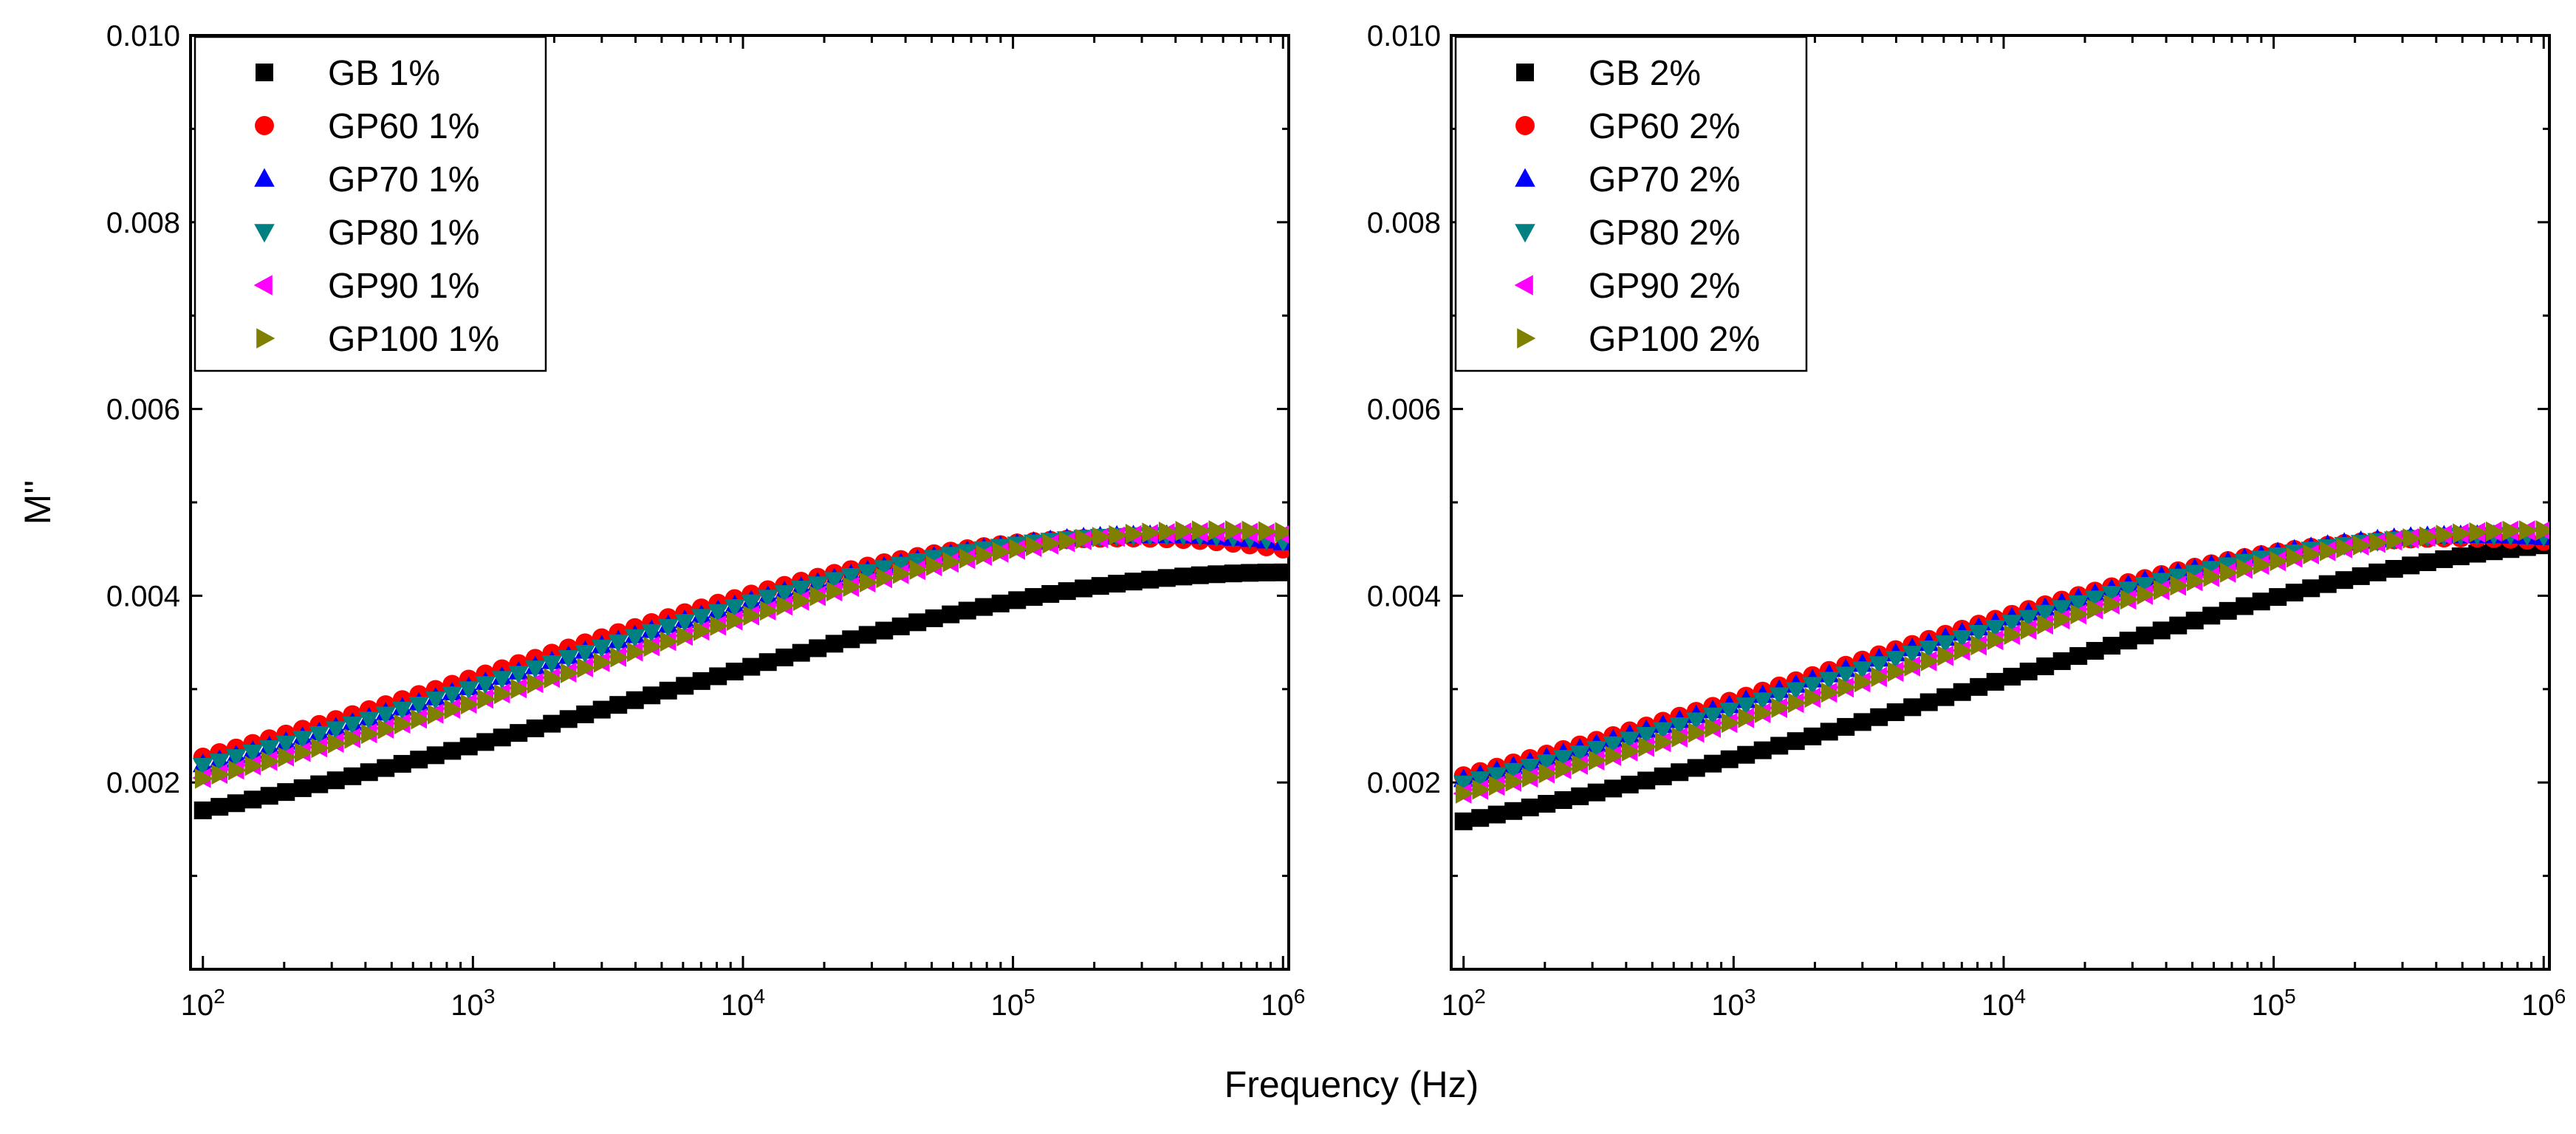  Describe the element at coordinates (2001, 683) in the screenshot. I see `series-gb-2-` at that location.